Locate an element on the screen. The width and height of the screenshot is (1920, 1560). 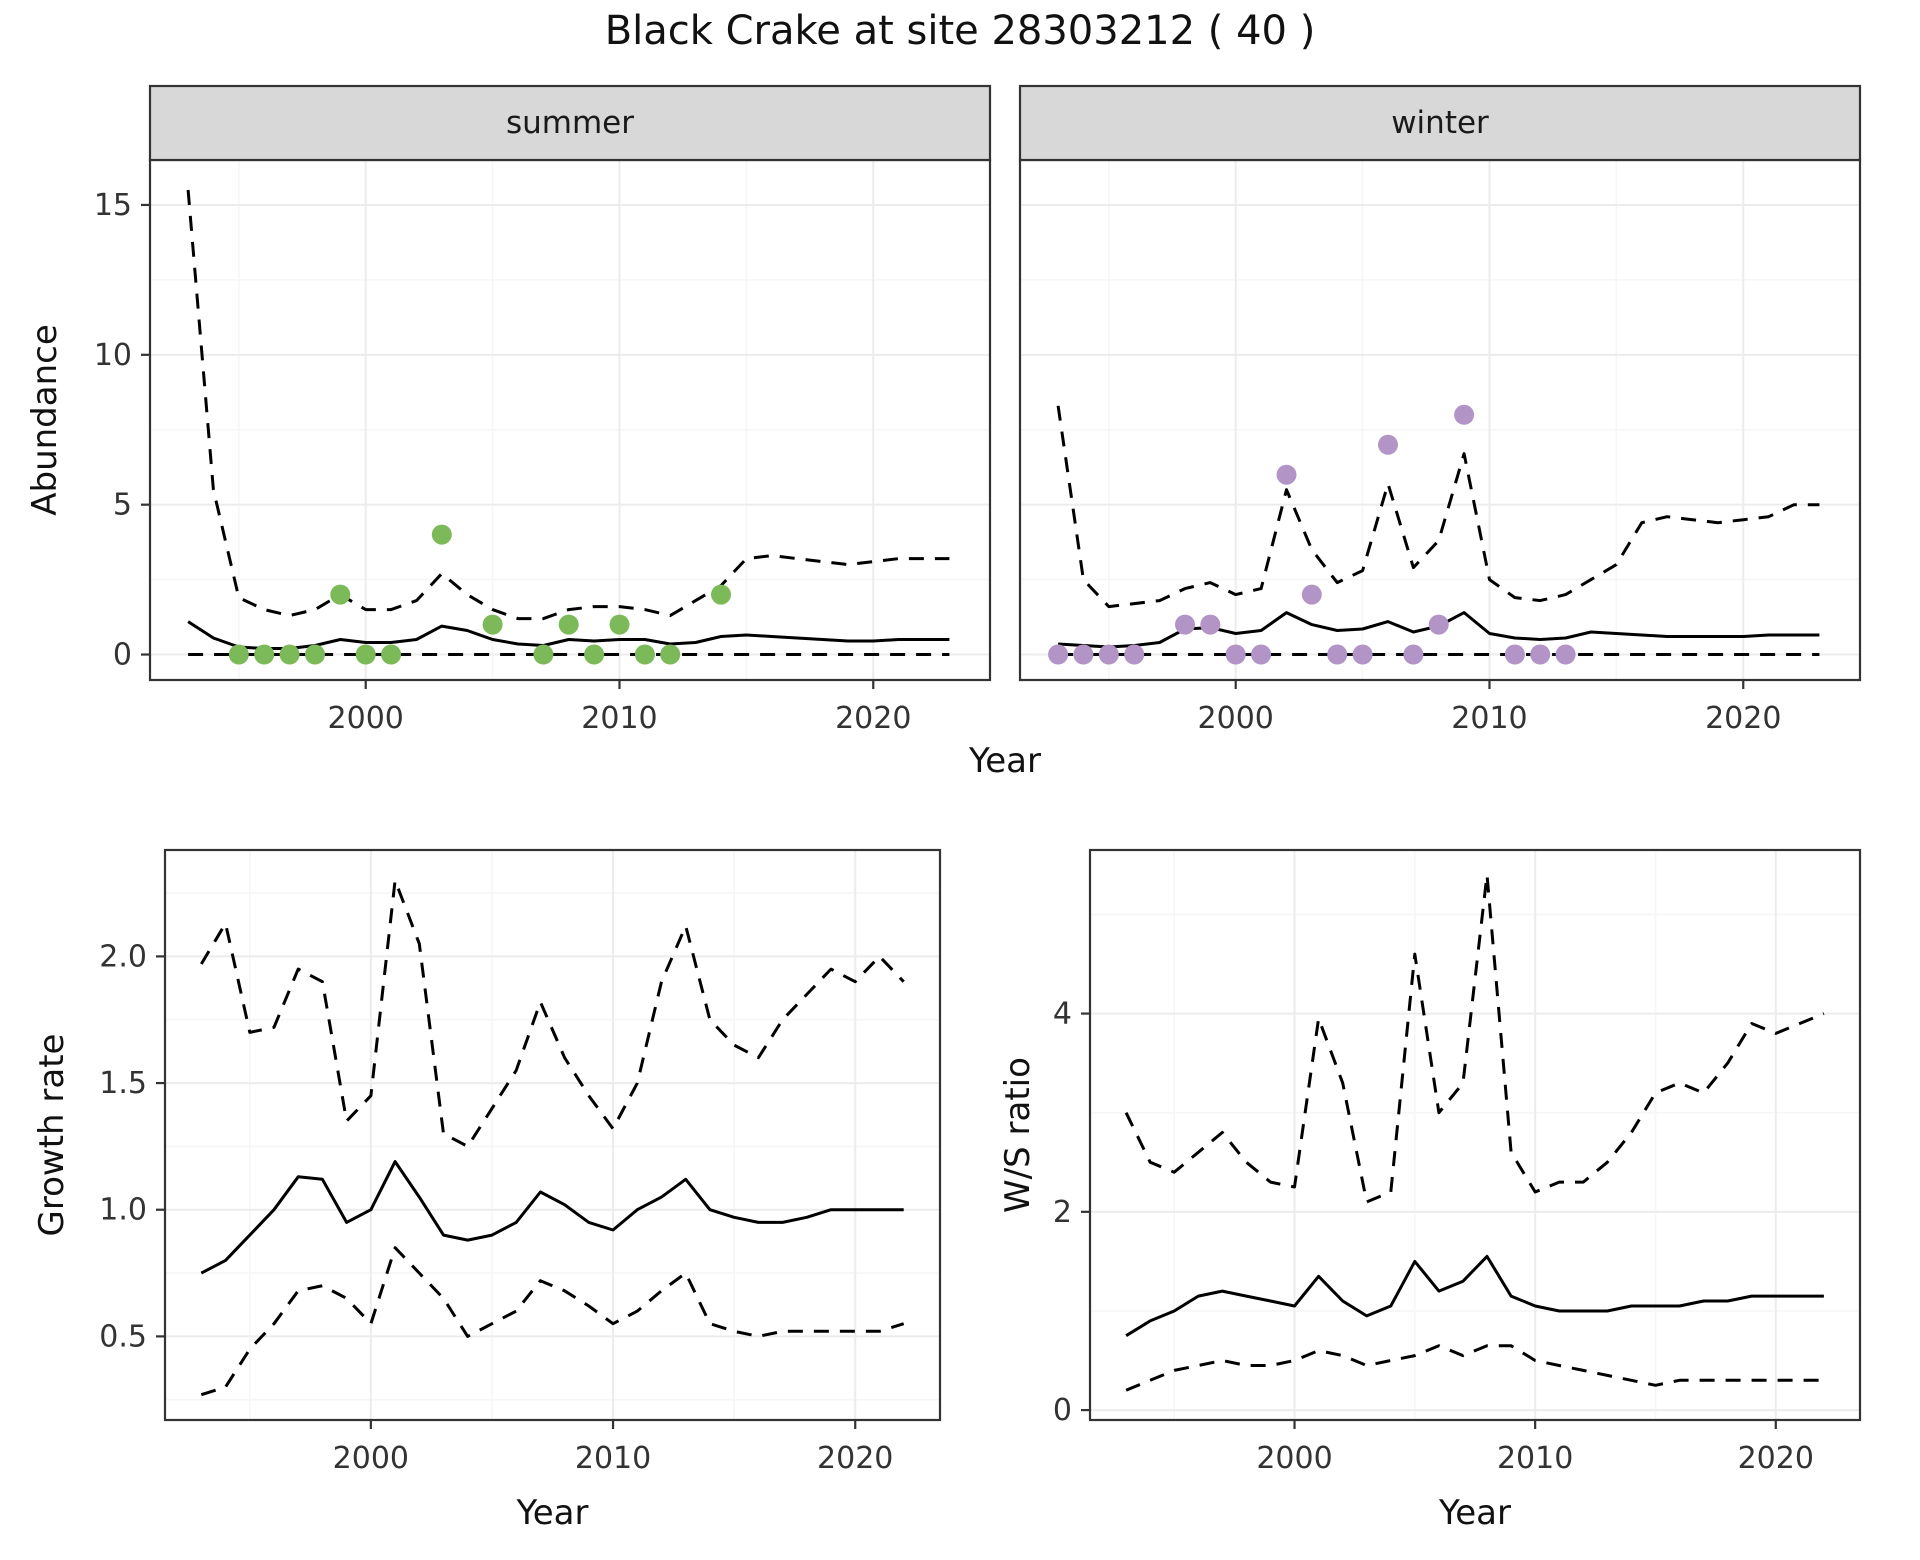
x-axis-label-year-top: Year is located at coordinates (1005, 761).